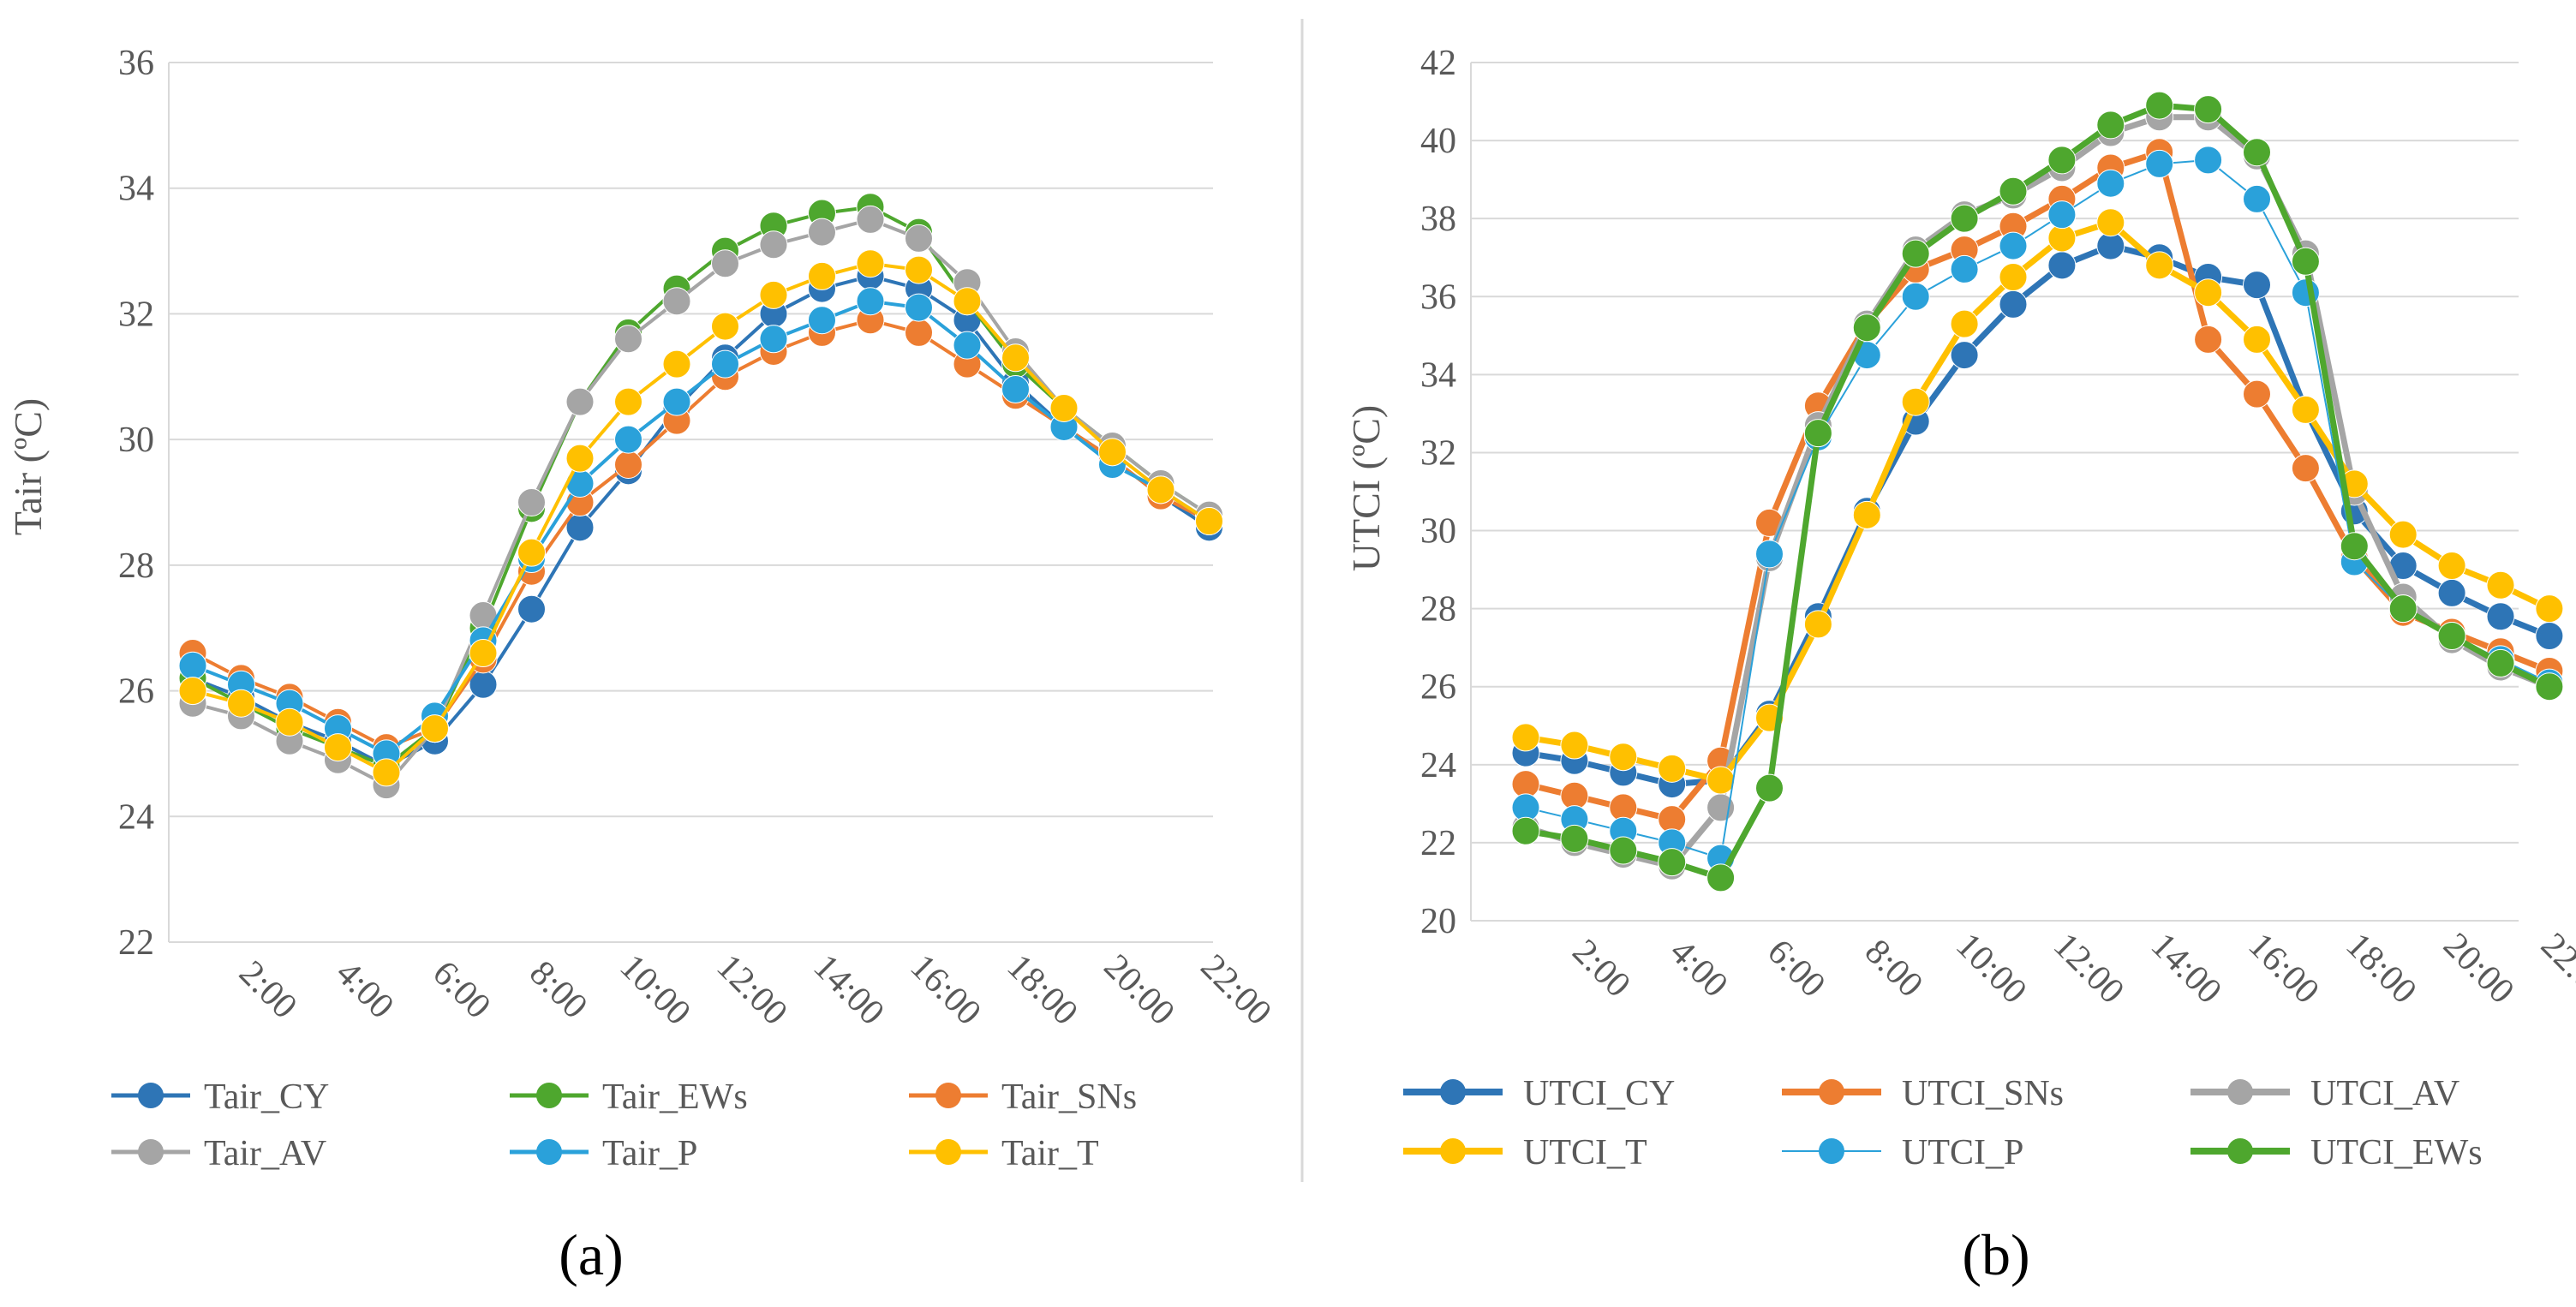 Image resolution: width=2576 pixels, height=1307 pixels. Describe the element at coordinates (136, 314) in the screenshot. I see `y-tick-label: 32` at that location.